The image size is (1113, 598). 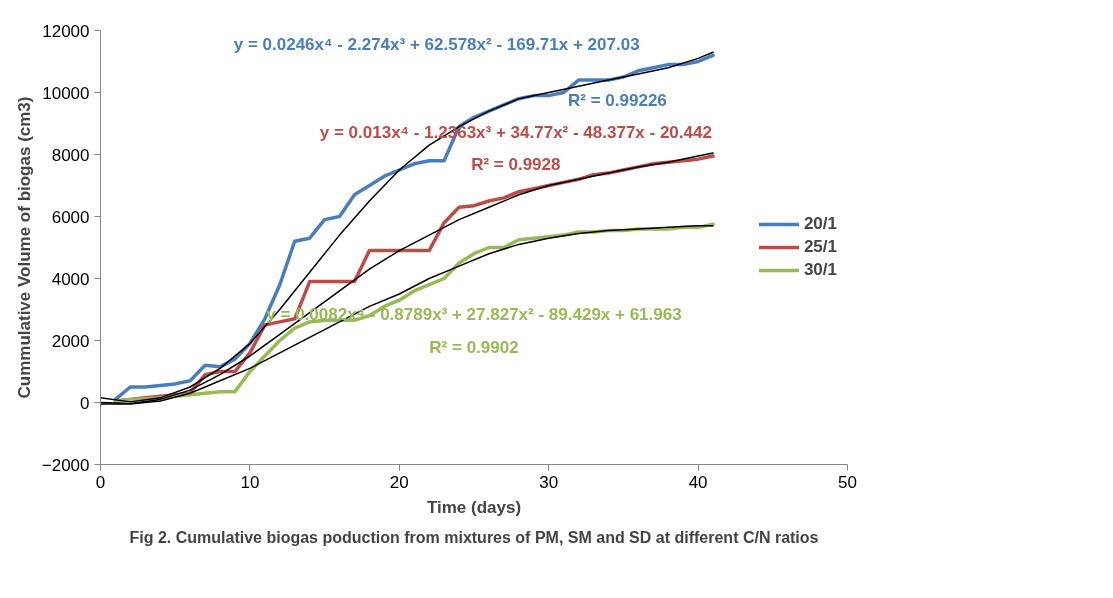 I want to click on y-tick-label: 8000, so click(x=70, y=155).